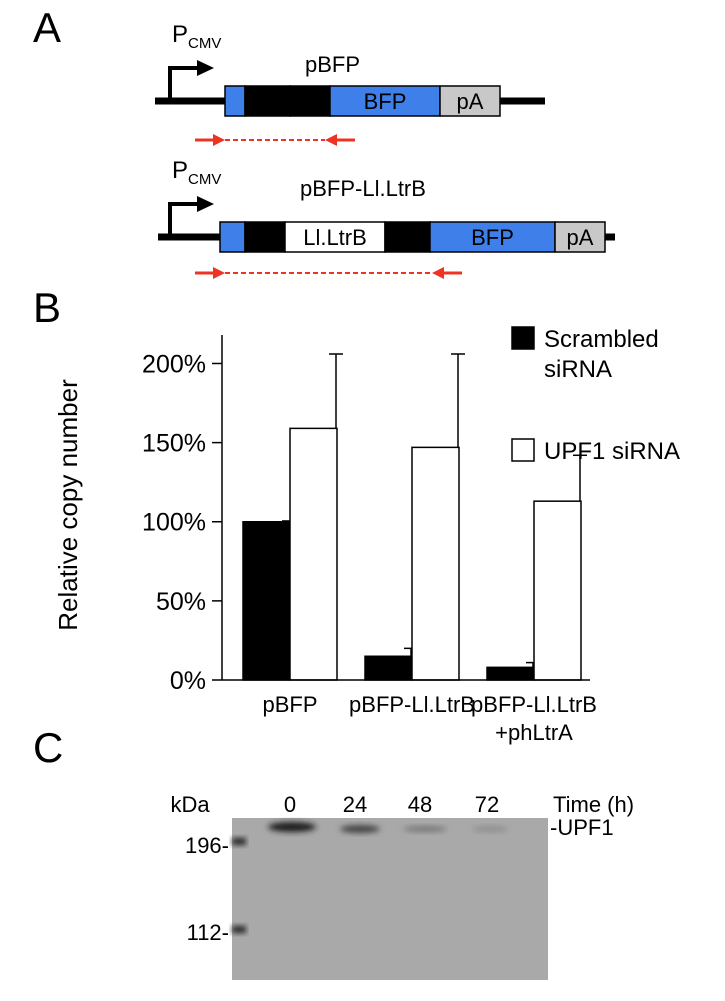  Describe the element at coordinates (601, 354) in the screenshot. I see `legend-label: Scrambled siRNA` at that location.